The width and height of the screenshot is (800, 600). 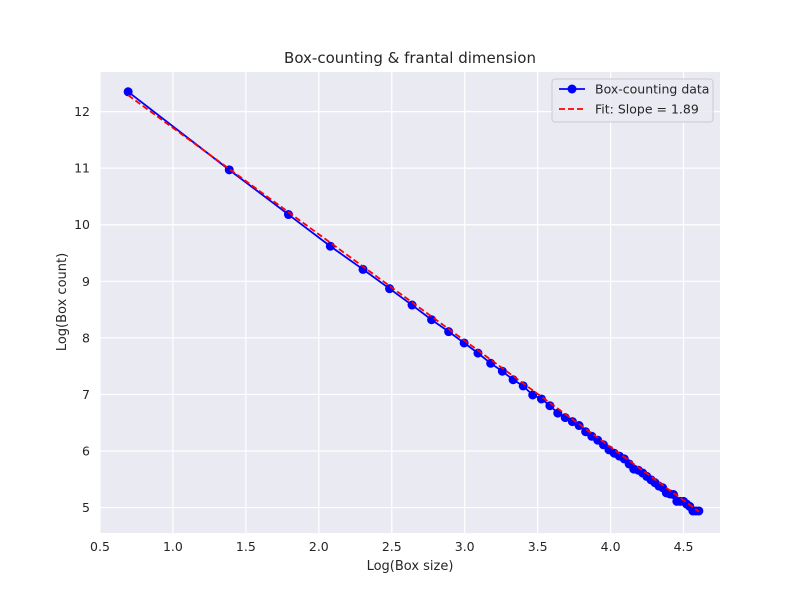 What do you see at coordinates (100, 546) in the screenshot?
I see `x-tick-label: 0.5` at bounding box center [100, 546].